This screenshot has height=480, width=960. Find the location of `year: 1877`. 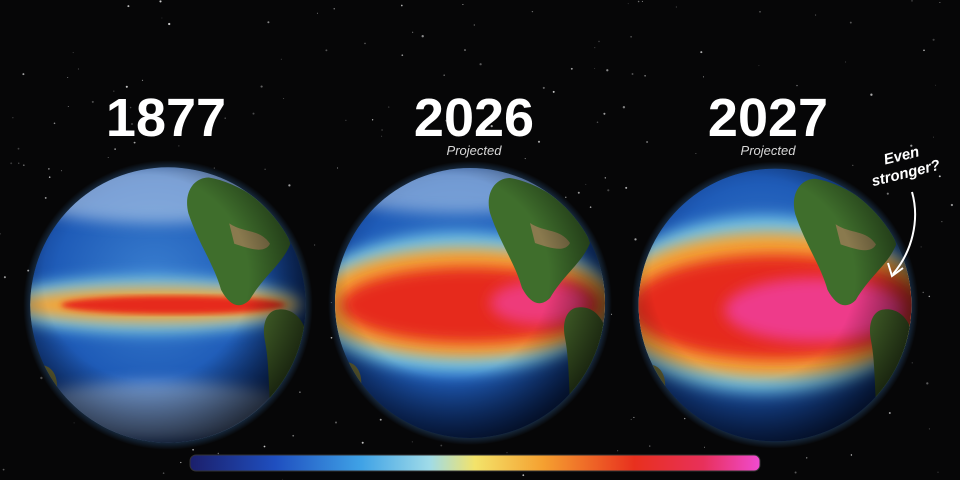

year: 1877 is located at coordinates (166, 118).